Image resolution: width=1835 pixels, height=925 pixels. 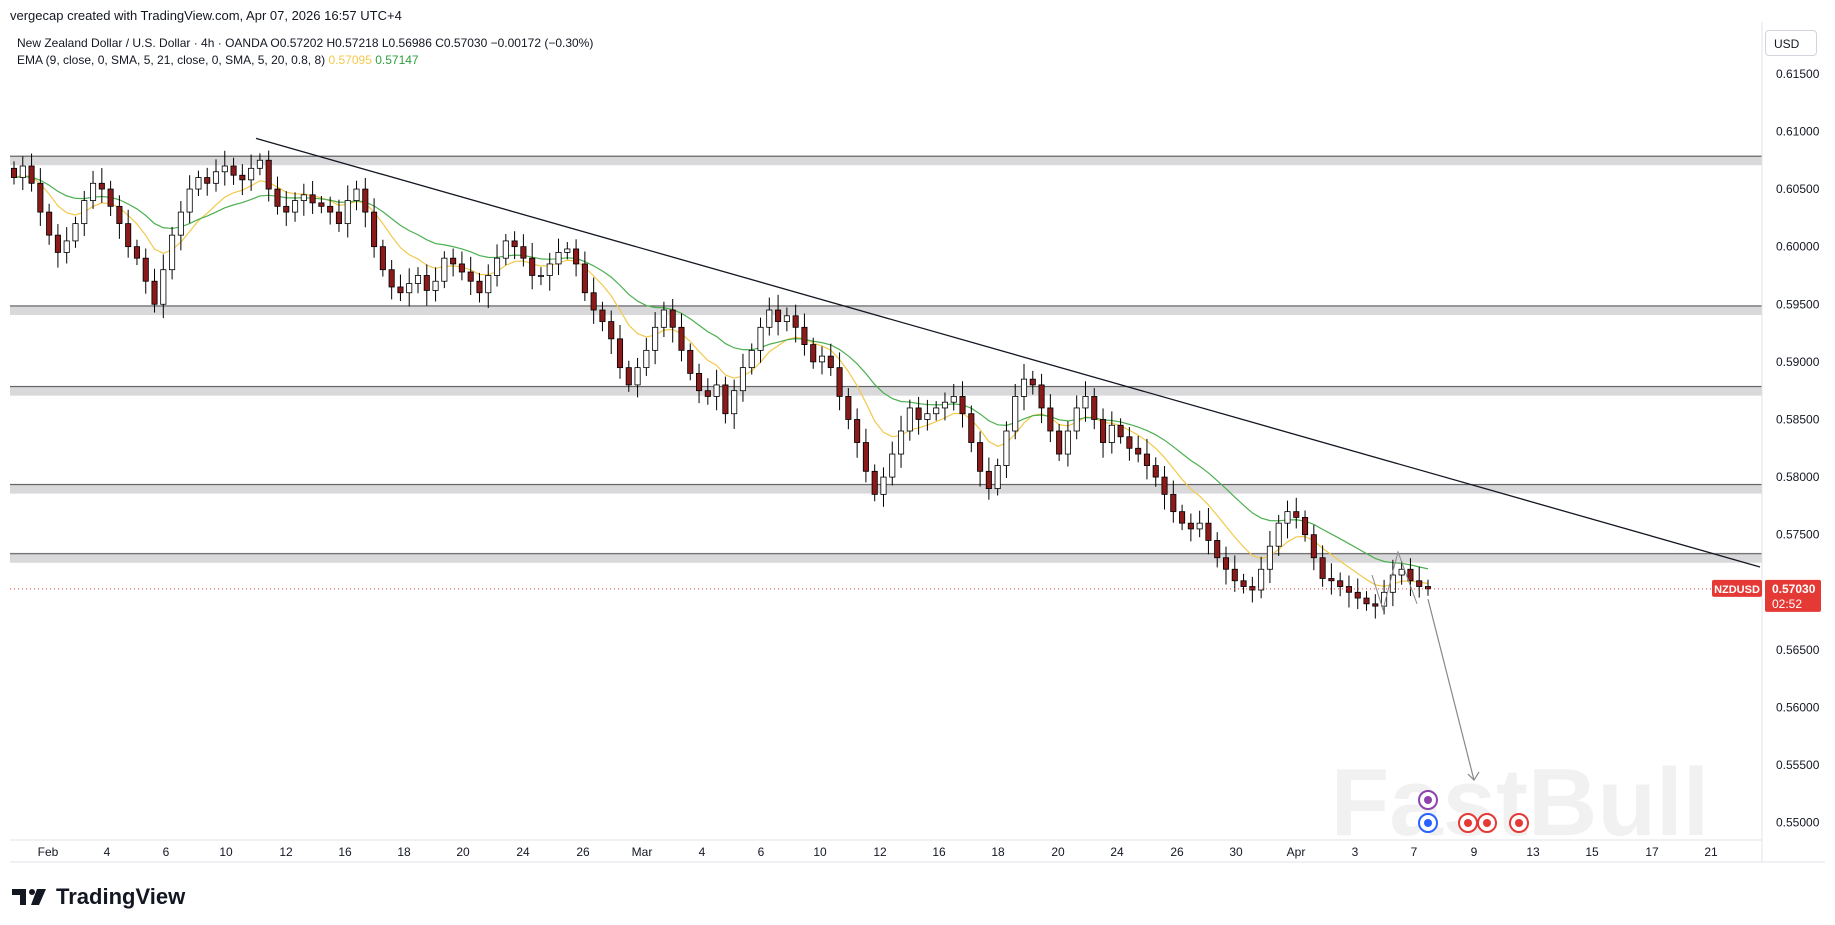 I want to click on time-tick-label: Apr, so click(x=1296, y=852).